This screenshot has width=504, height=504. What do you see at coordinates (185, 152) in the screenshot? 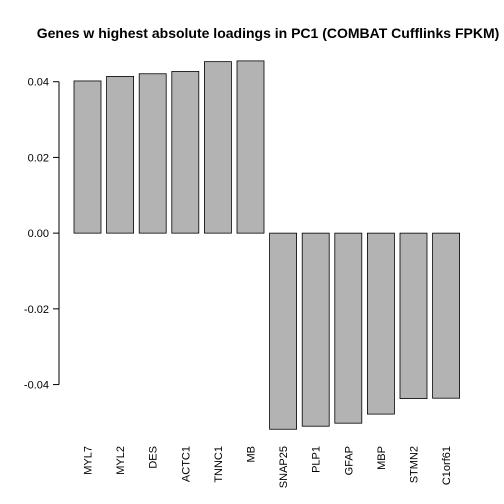
I see `bar-actc1` at bounding box center [185, 152].